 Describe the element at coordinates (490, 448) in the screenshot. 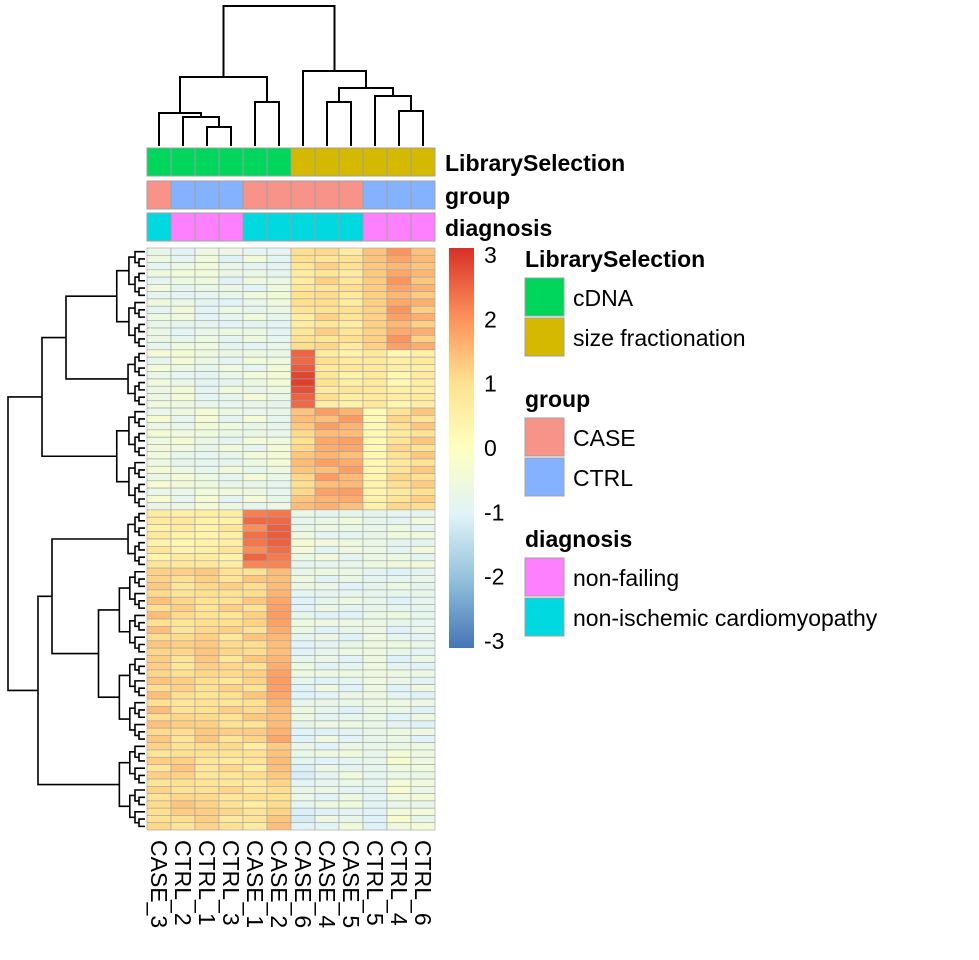

I see `colorbar-tick-label: 0` at that location.